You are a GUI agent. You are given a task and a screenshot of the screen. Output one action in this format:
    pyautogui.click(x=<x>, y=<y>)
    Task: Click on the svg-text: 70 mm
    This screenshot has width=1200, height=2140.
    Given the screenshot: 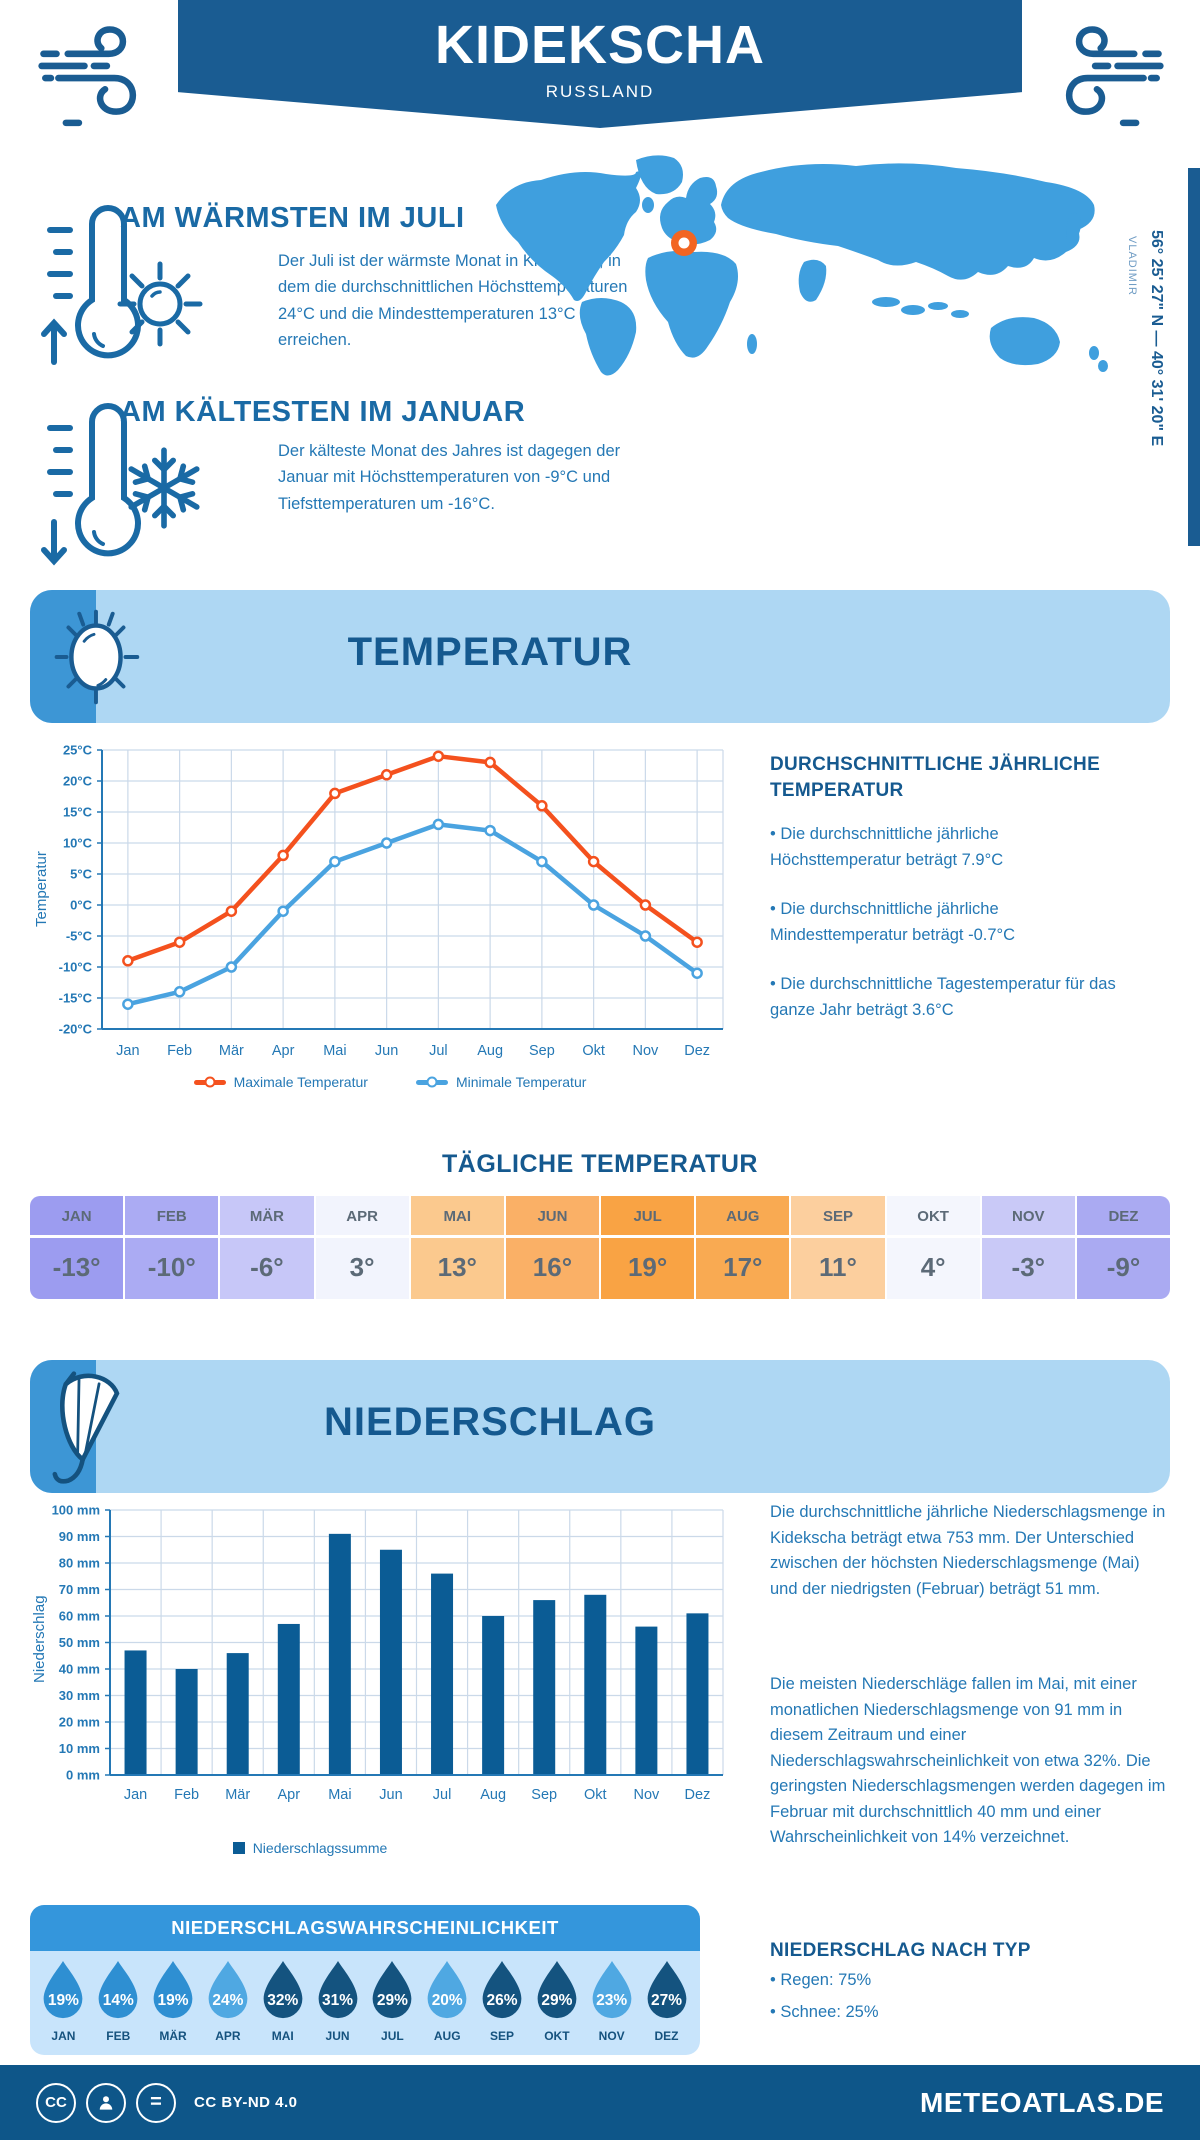 What is the action you would take?
    pyautogui.click(x=79, y=1589)
    